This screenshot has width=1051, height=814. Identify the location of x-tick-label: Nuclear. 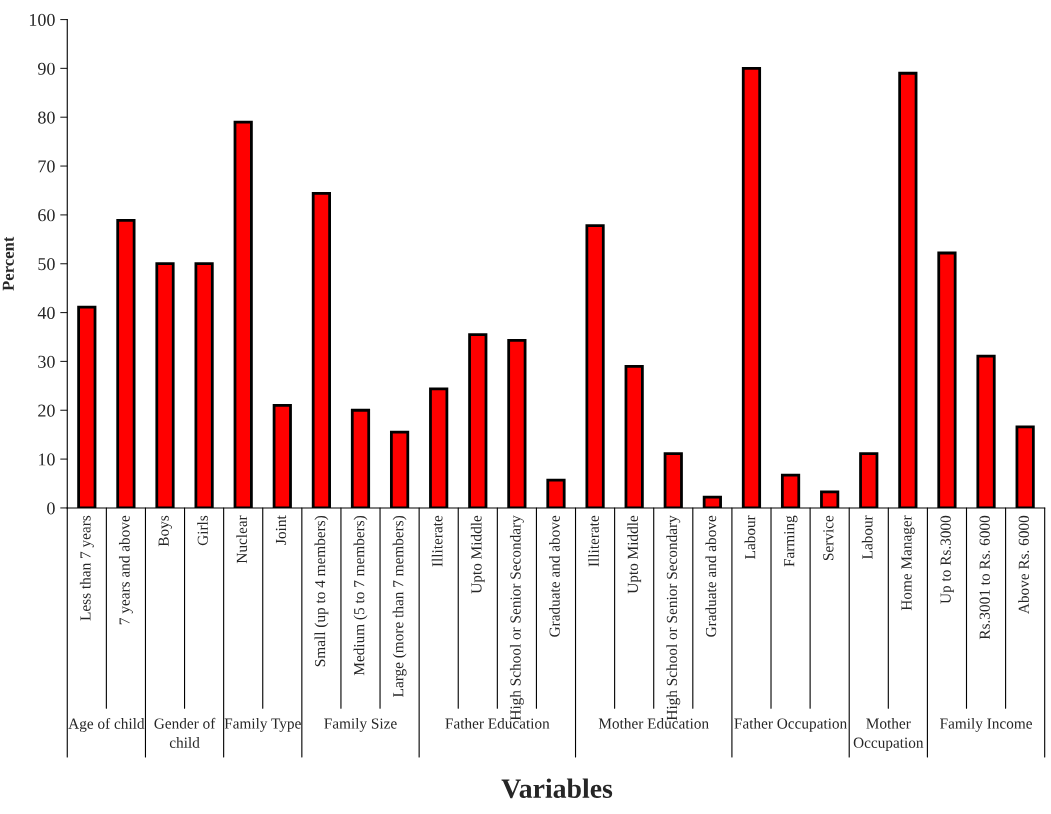
(242, 539).